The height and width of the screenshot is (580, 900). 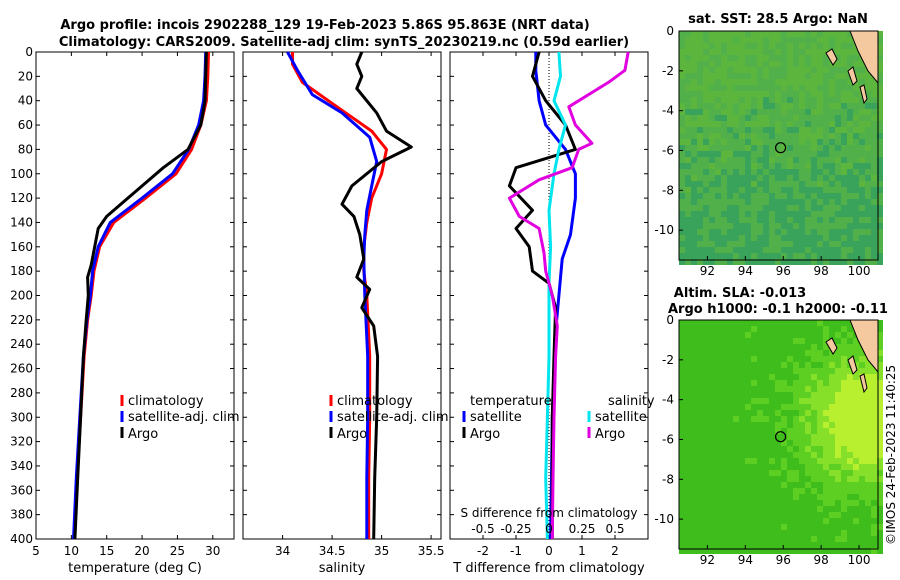 What do you see at coordinates (555, 296) in the screenshot?
I see `series-line-t-satellite` at bounding box center [555, 296].